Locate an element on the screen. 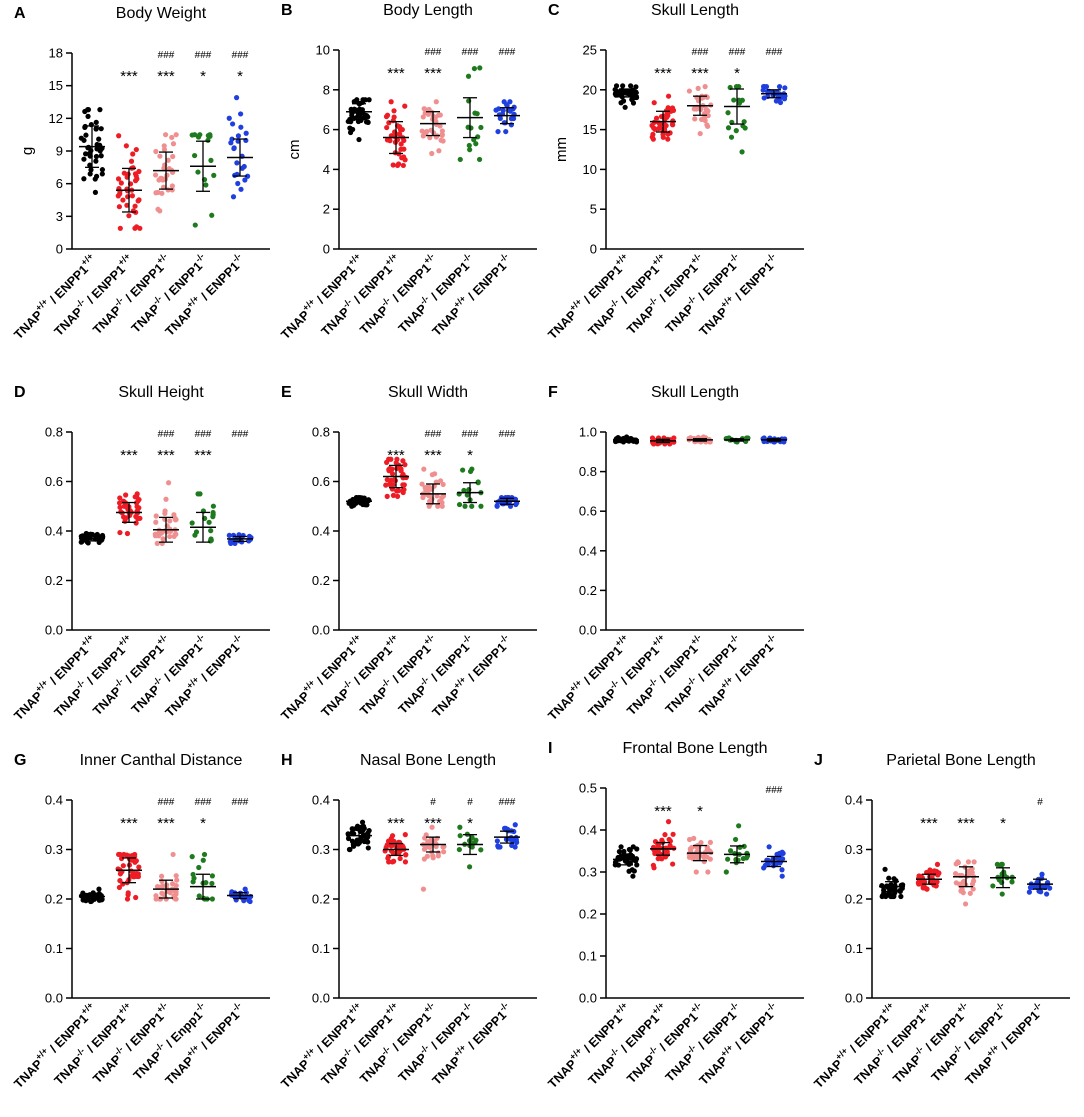  panel-title: Parietal Bone Length is located at coordinates (960, 760).